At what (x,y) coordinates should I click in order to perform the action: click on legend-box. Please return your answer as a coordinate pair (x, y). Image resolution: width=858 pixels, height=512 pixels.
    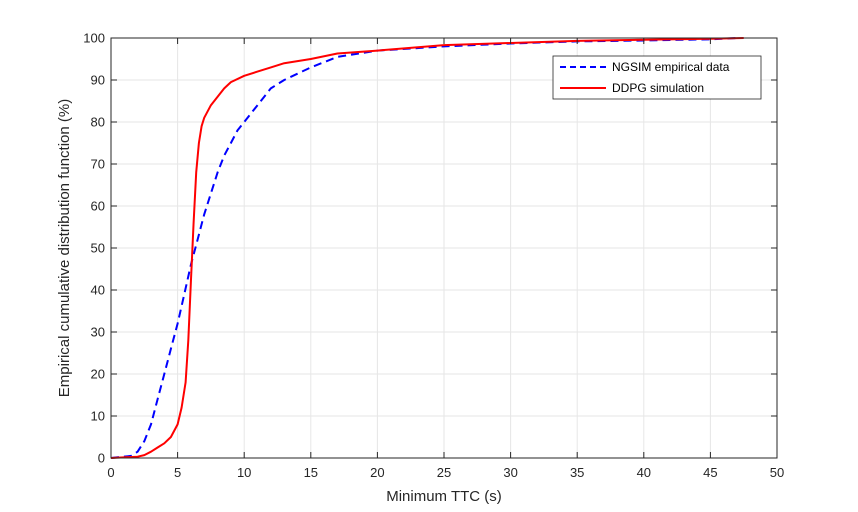
    Looking at the image, I should click on (657, 77).